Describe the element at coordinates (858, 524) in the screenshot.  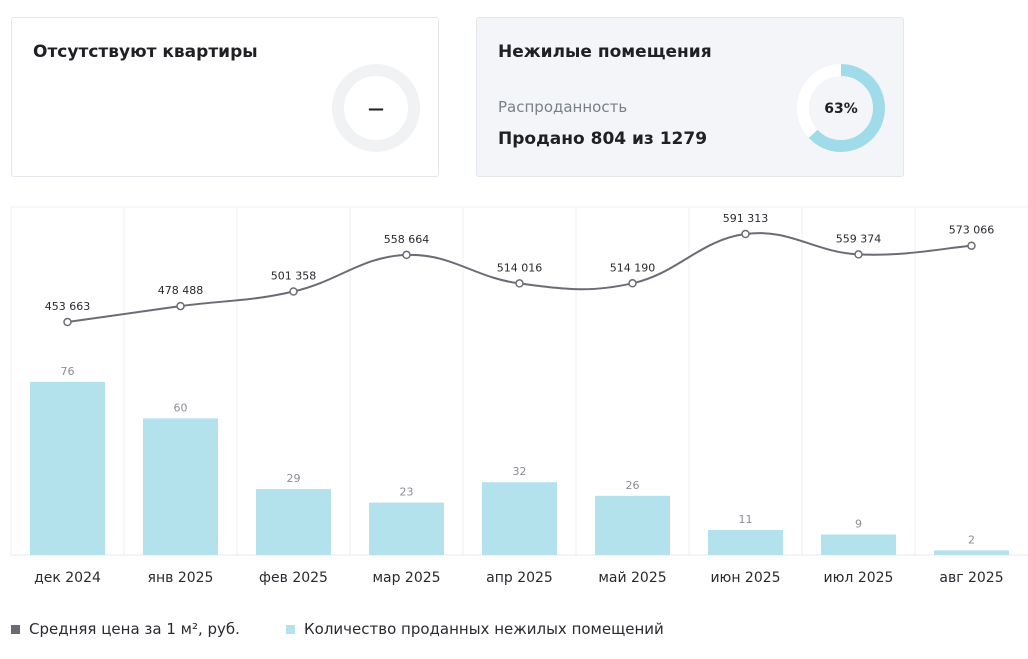
I see `bar-value-label: 9` at that location.